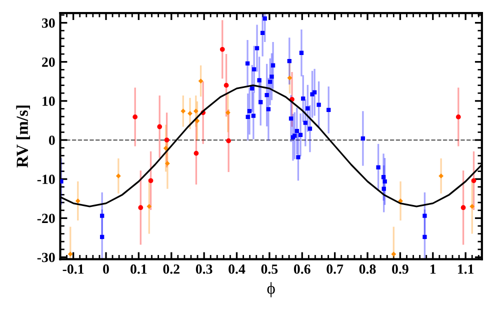 This screenshot has width=502, height=326. Describe the element at coordinates (51, 140) in the screenshot. I see `y-tick-label: 0` at that location.